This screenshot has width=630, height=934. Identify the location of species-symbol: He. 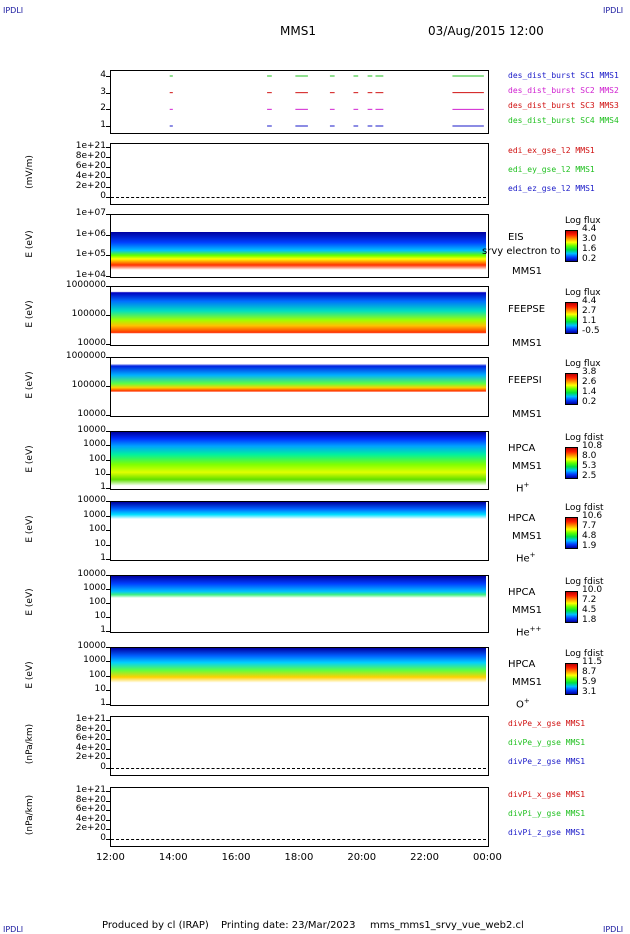
(523, 633).